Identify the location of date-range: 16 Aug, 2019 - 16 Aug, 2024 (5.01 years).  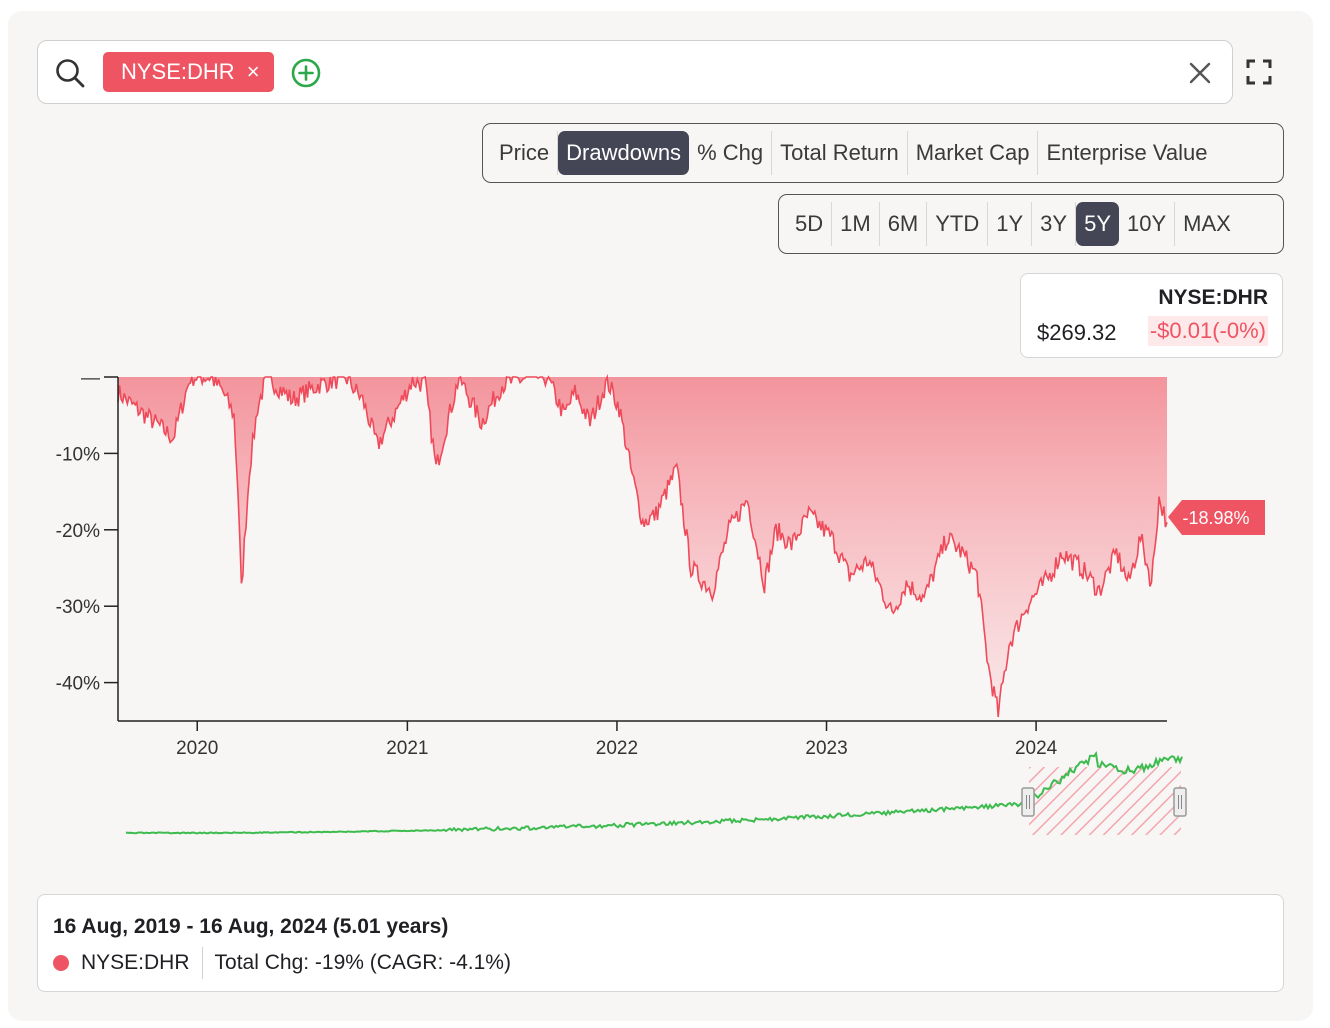
(251, 926).